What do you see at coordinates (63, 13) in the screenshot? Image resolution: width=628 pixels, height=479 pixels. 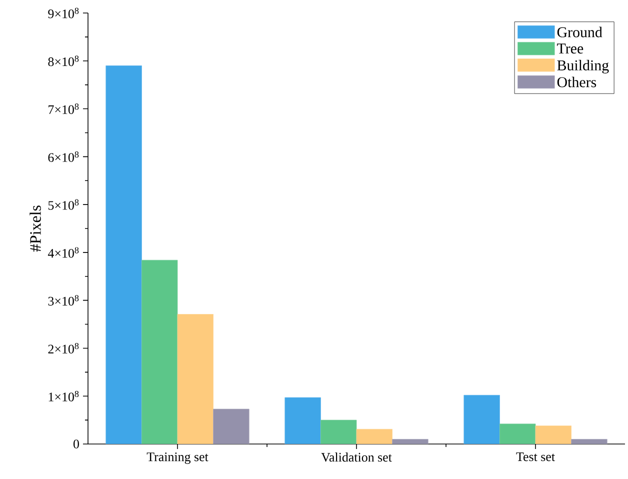 I see `y-tick-label: 9×10$^{8}$` at bounding box center [63, 13].